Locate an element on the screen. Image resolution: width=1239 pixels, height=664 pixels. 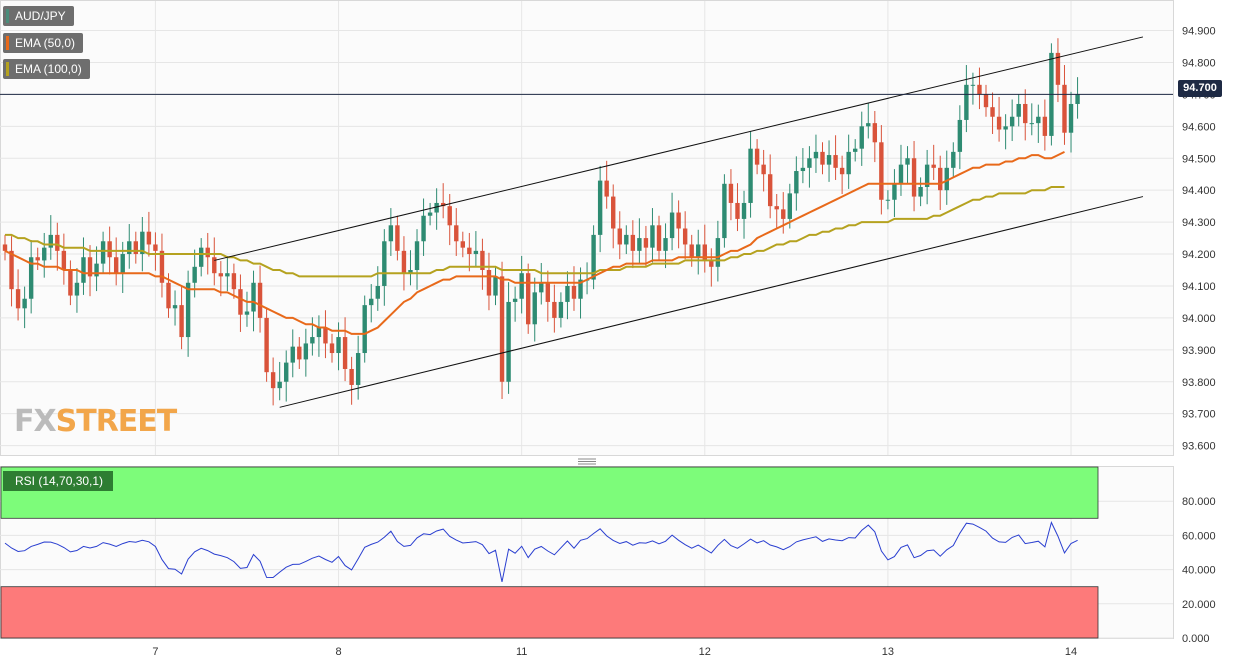
rsi-line is located at coordinates (541, 552).